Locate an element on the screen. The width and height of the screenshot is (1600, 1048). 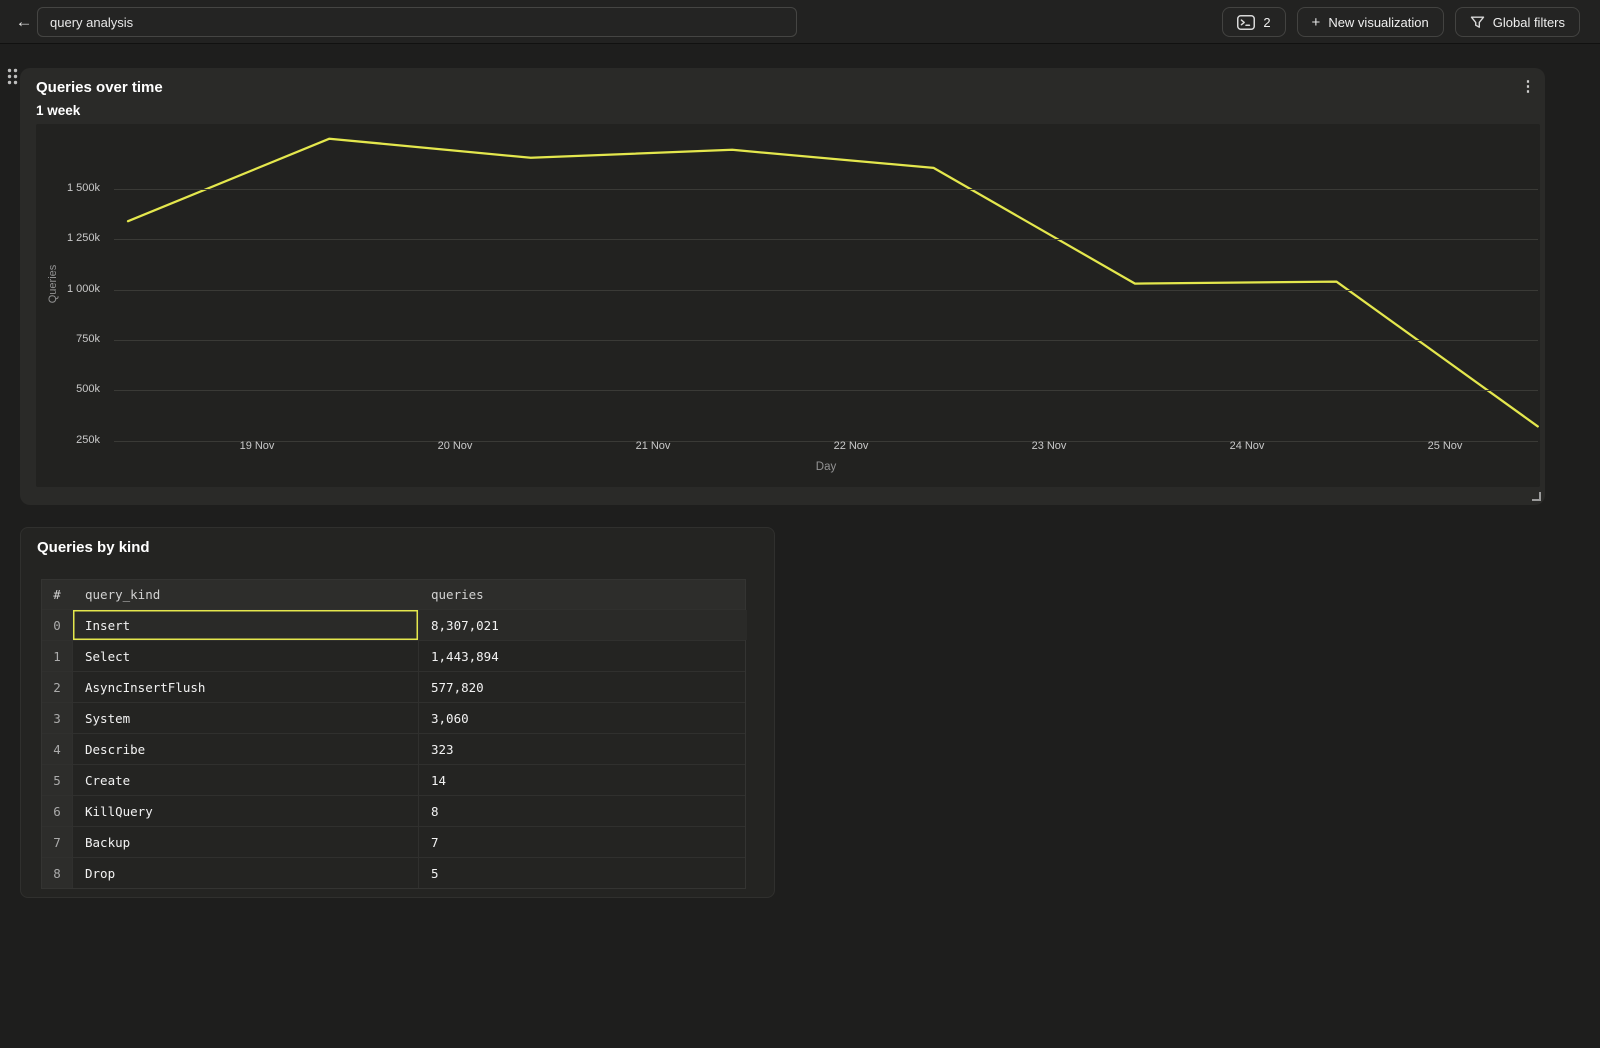
y-tick-label: 1 250k is located at coordinates (83, 238).